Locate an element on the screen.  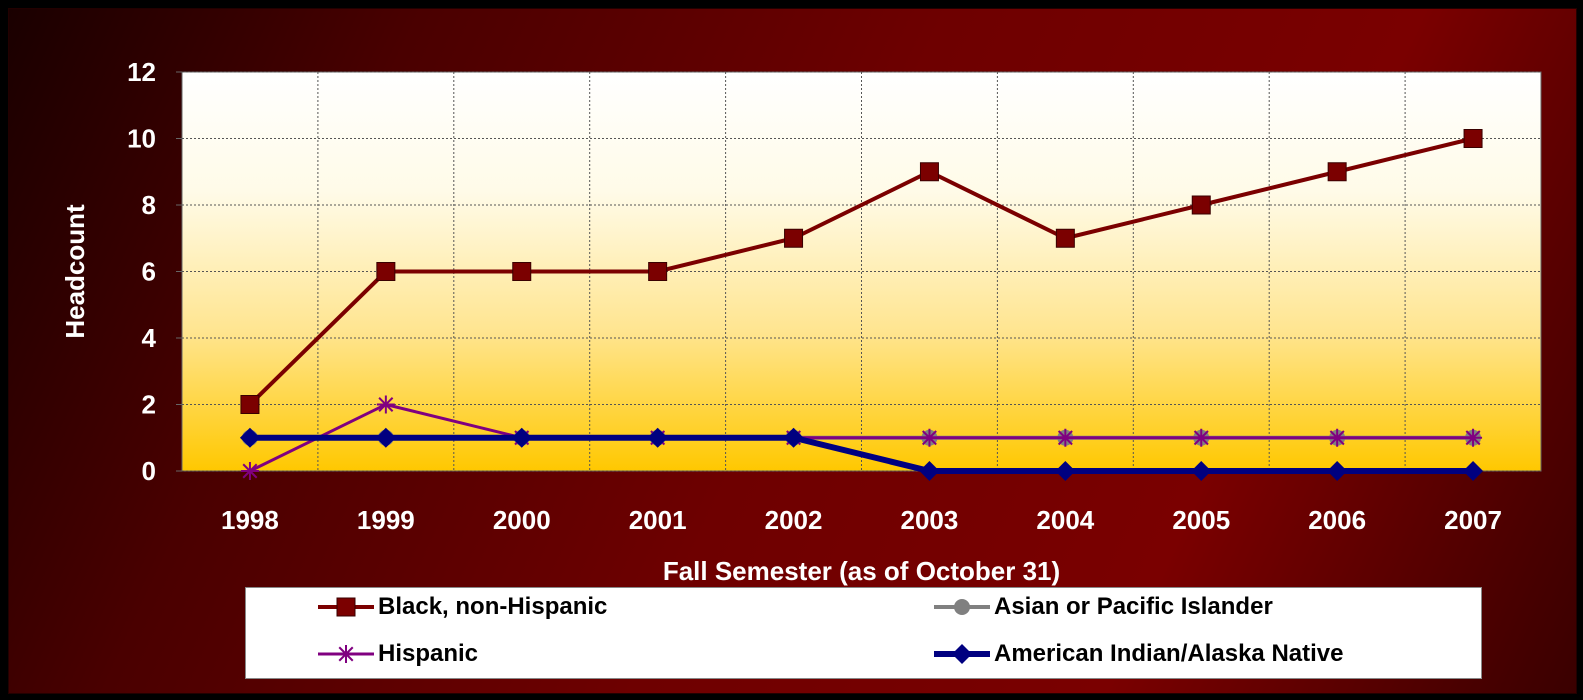
x-tick-label: 2005 is located at coordinates (1201, 520).